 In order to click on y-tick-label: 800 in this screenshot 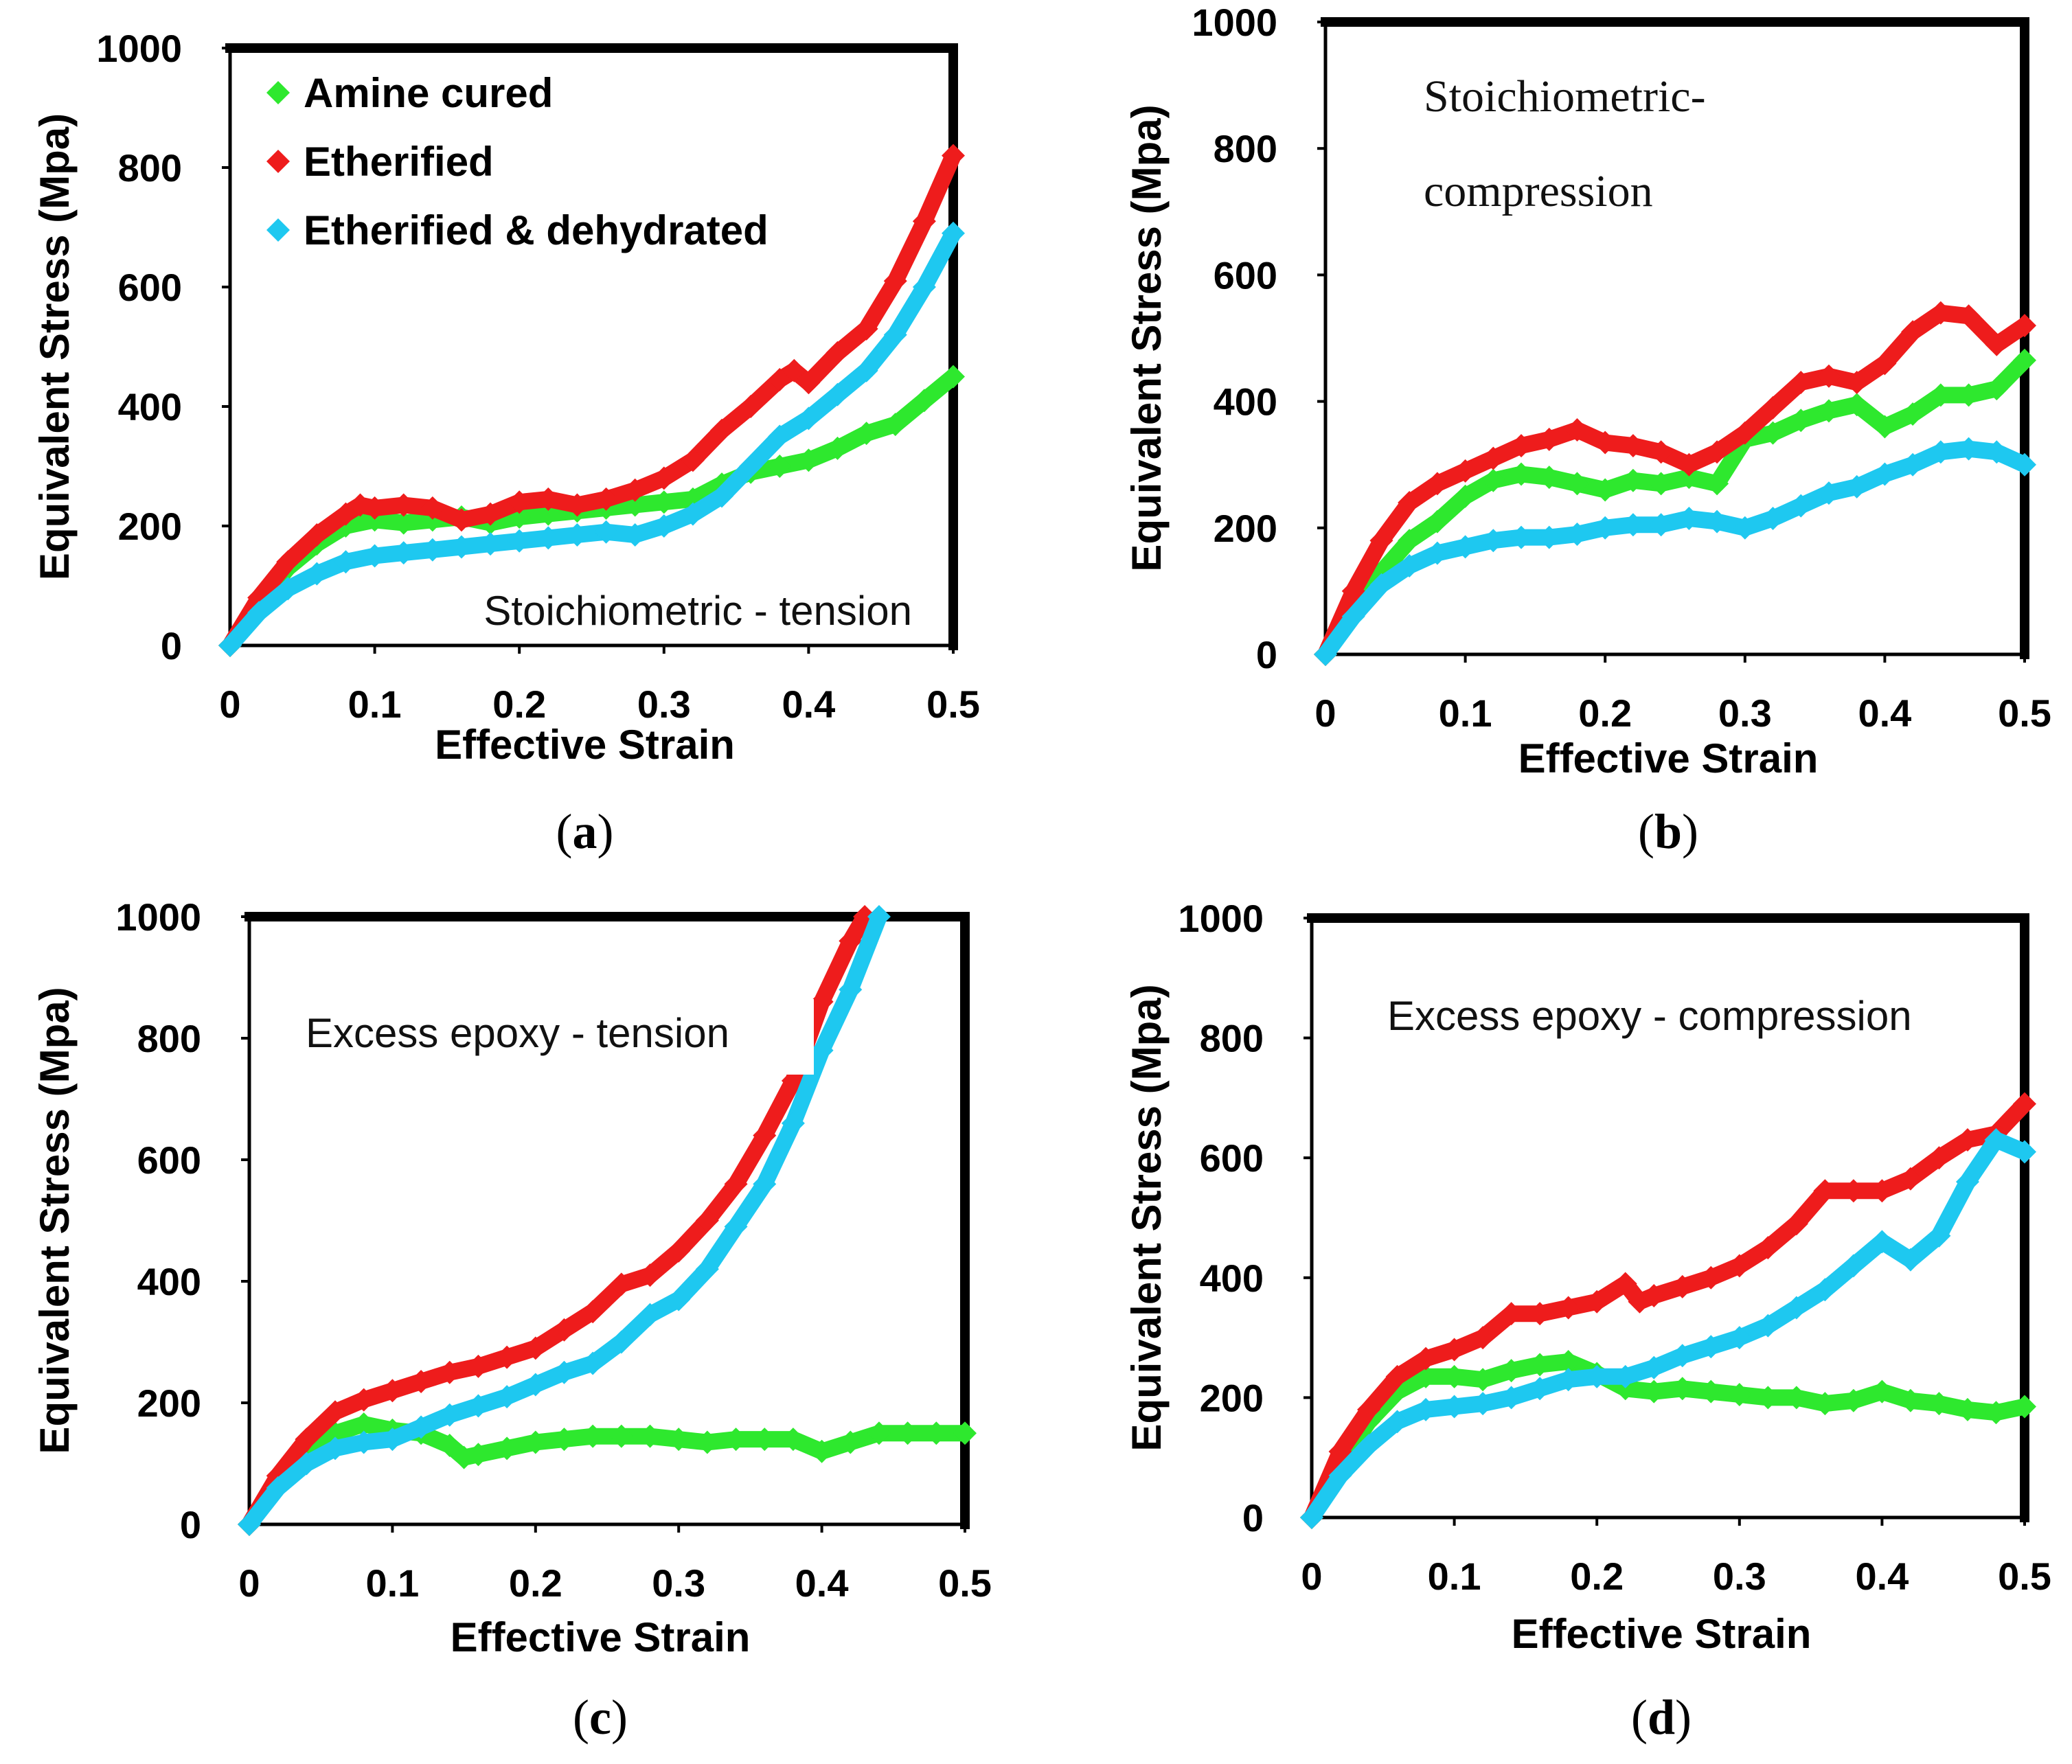, I will do `click(1232, 1038)`.